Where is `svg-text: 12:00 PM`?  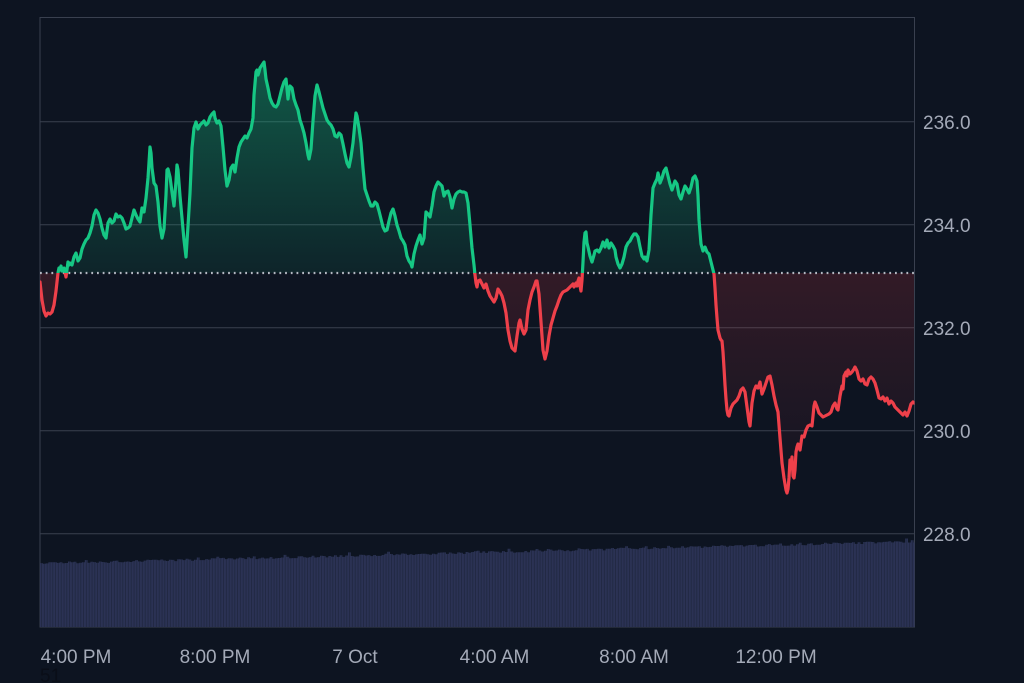 svg-text: 12:00 PM is located at coordinates (775, 657).